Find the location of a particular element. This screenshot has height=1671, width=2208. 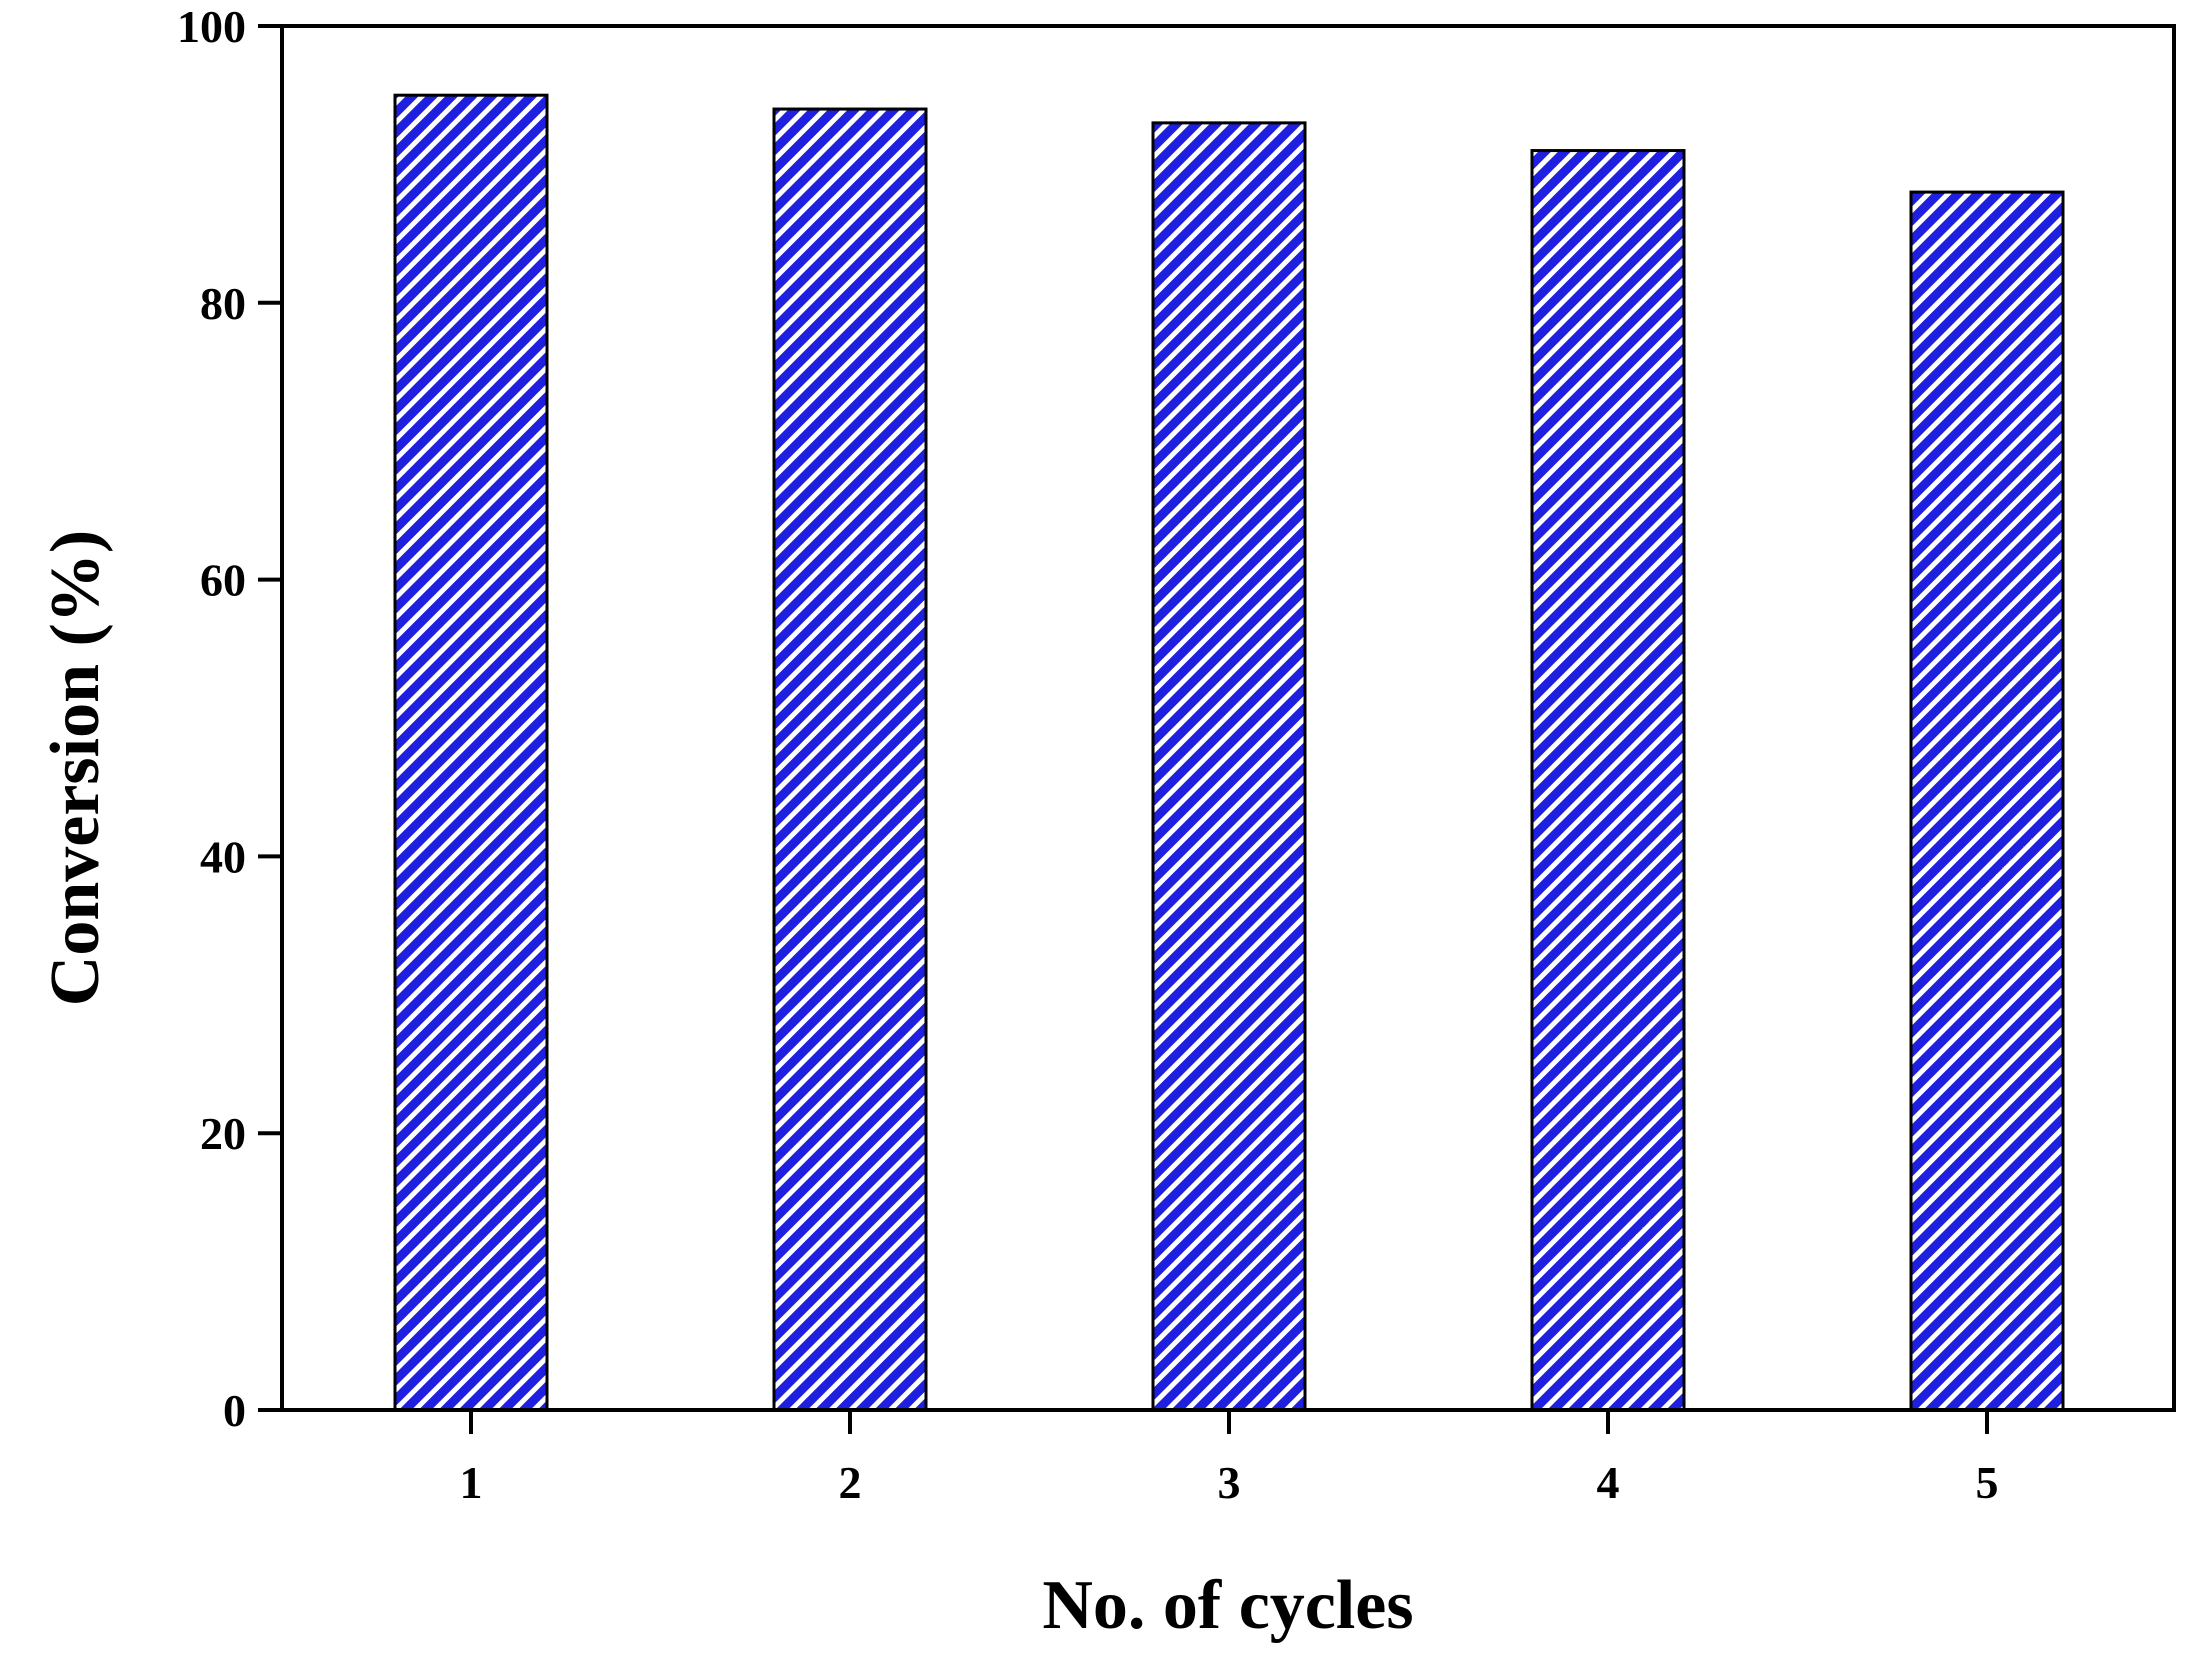

y-tick-label: 0 is located at coordinates (234, 1410).